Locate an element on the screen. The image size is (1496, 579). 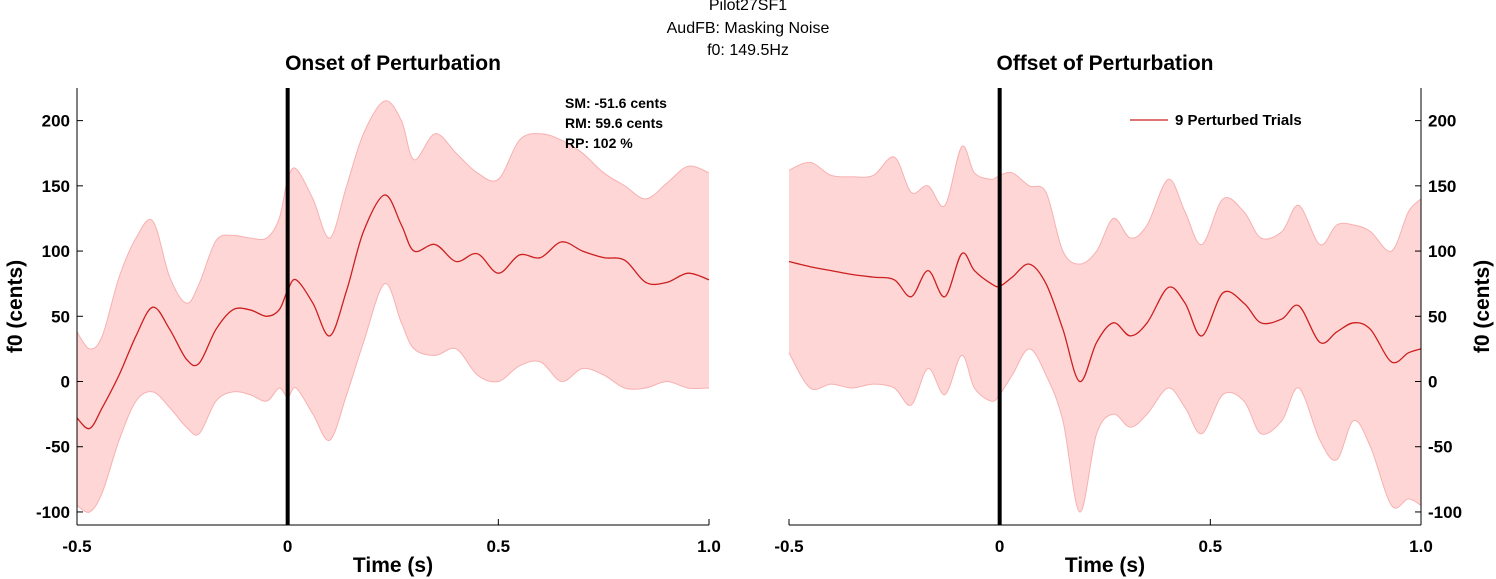
panel-2-mean-line is located at coordinates (1105, 317).